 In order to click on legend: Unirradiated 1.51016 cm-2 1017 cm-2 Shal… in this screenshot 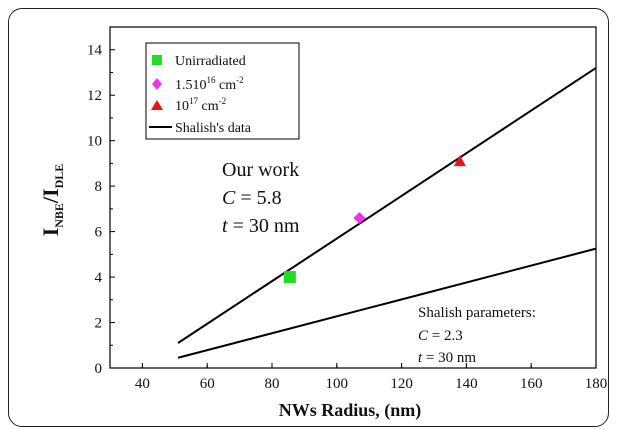, I will do `click(222, 91)`.